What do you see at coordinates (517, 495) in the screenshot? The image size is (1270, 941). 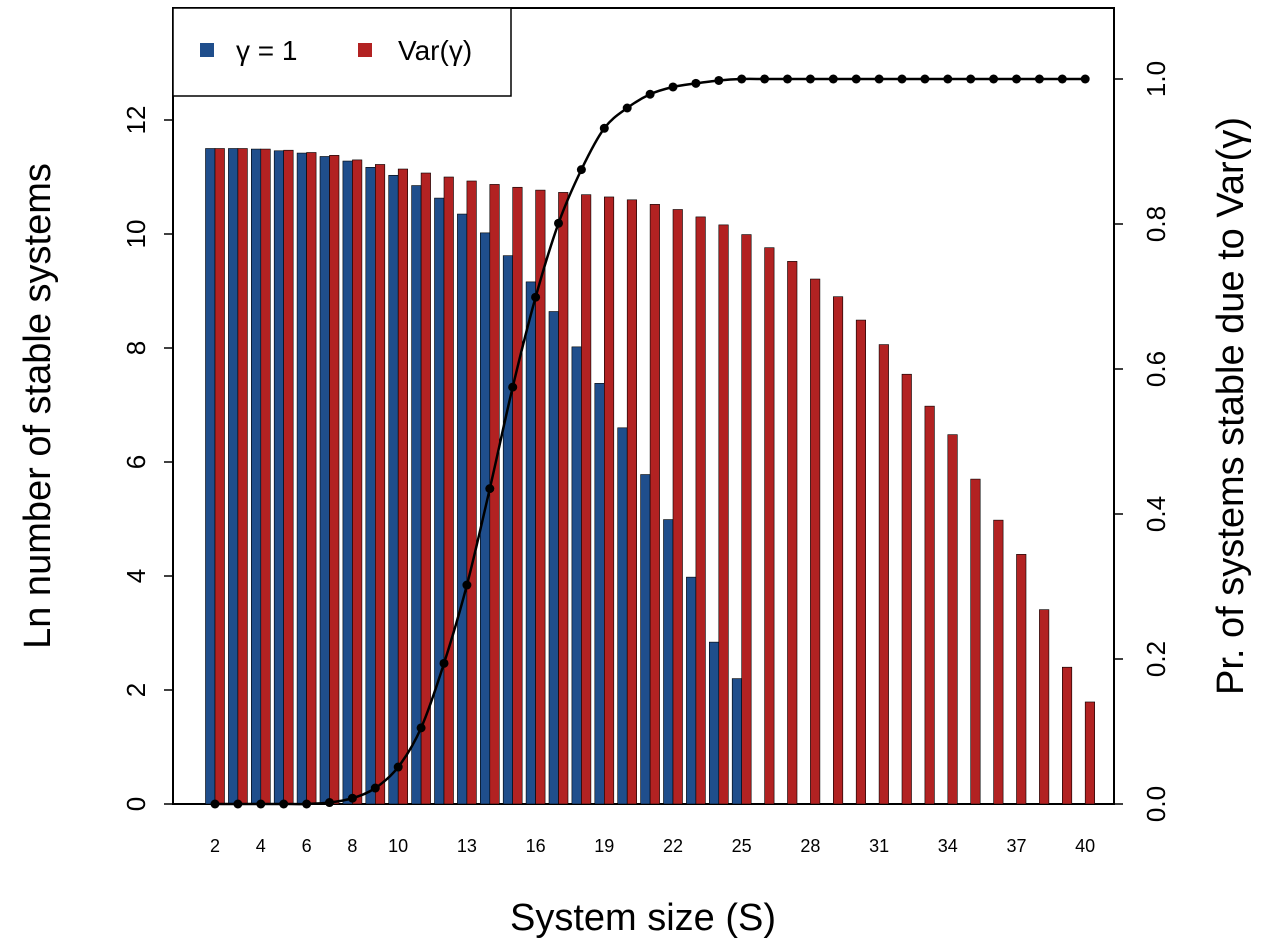 I see `bar-var-gamma-s15` at bounding box center [517, 495].